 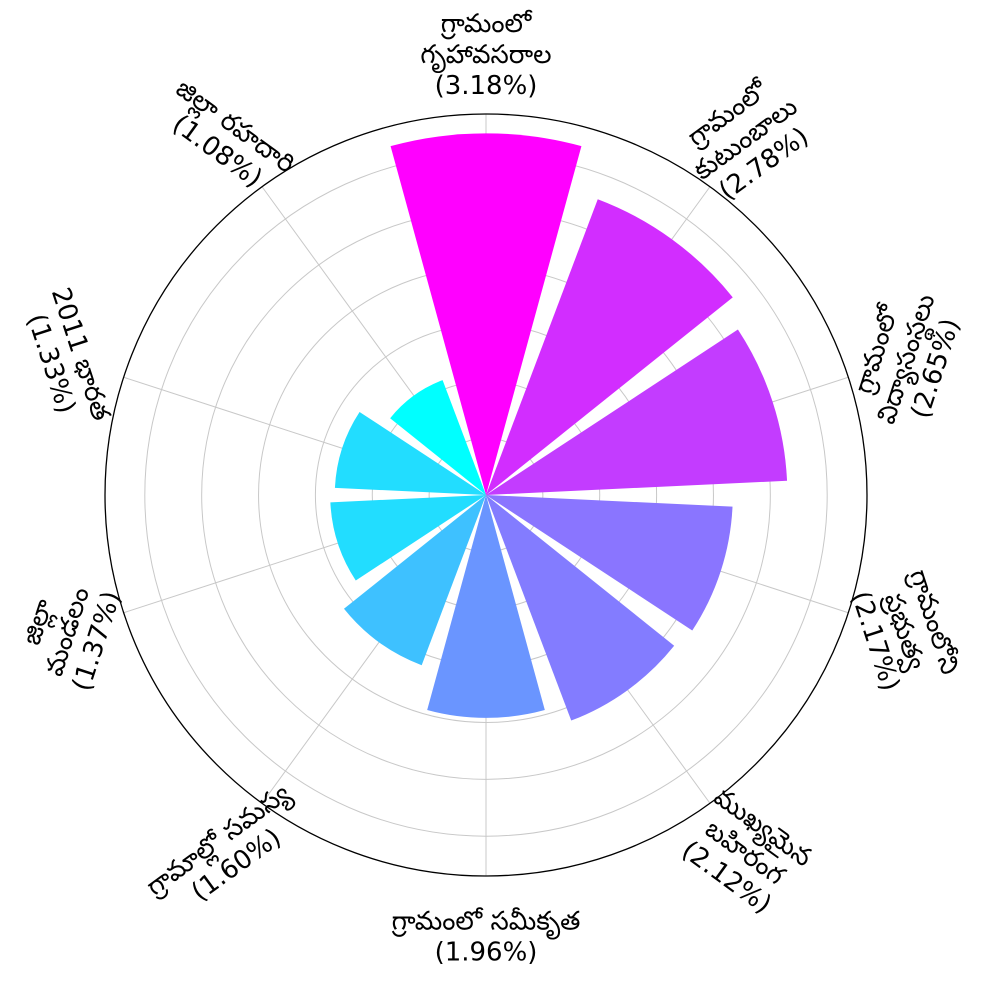 I want to click on category-label-9: 2011 భారత(1.33%), so click(x=68, y=354).